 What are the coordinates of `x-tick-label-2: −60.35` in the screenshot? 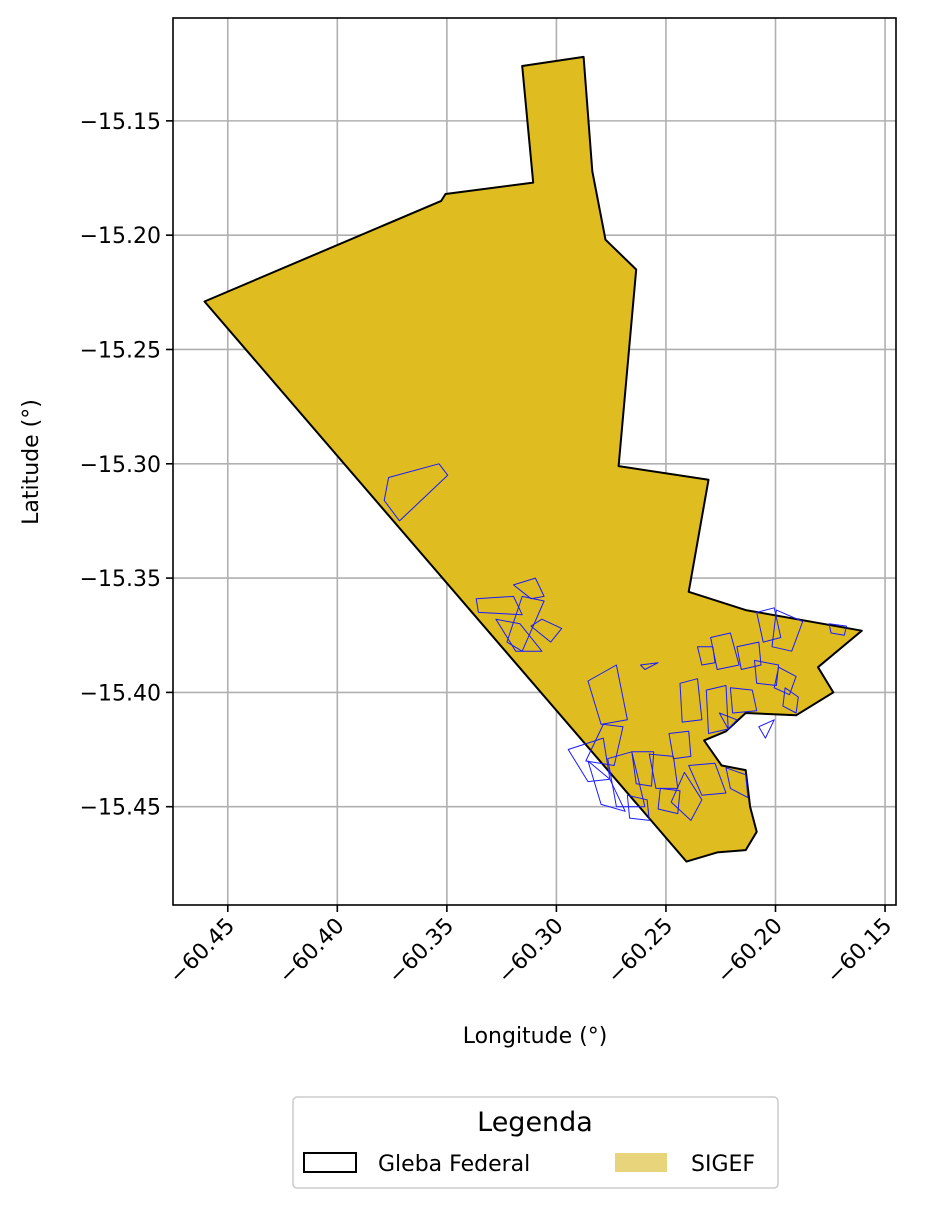 It's located at (421, 951).